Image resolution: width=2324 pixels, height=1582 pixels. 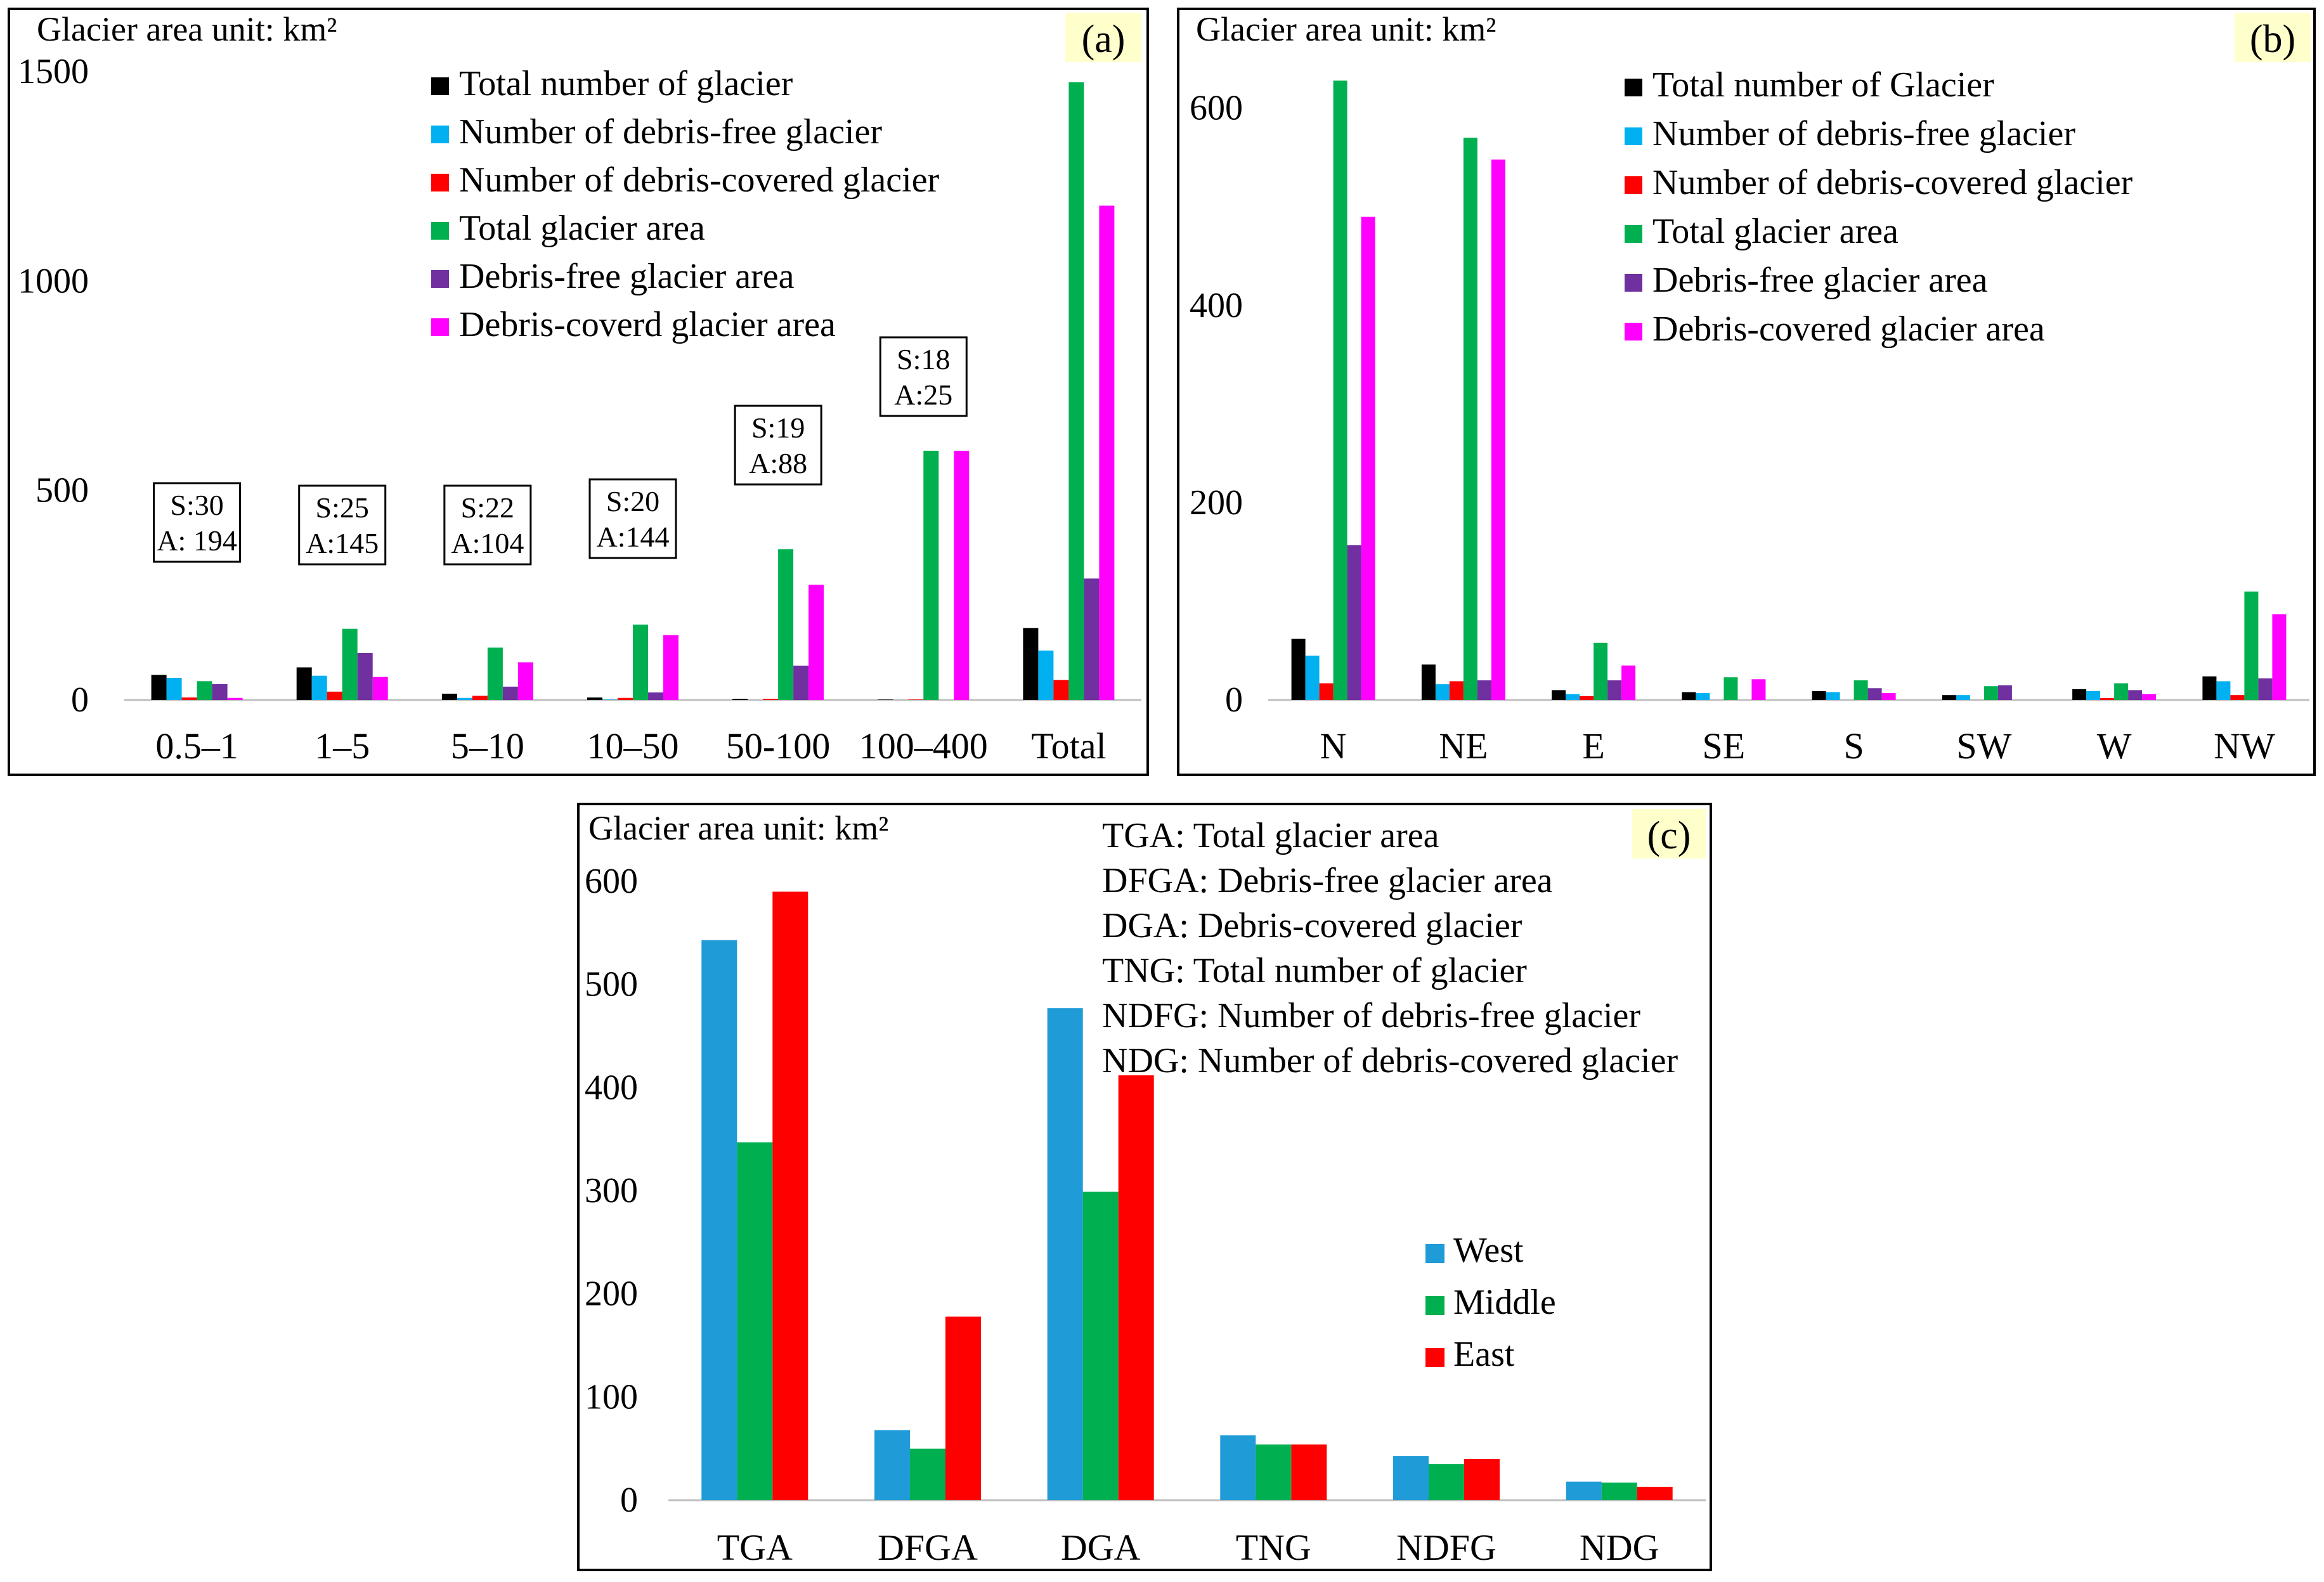 I want to click on panel-b-unit-label: Glacier area unit: km², so click(x=1346, y=29).